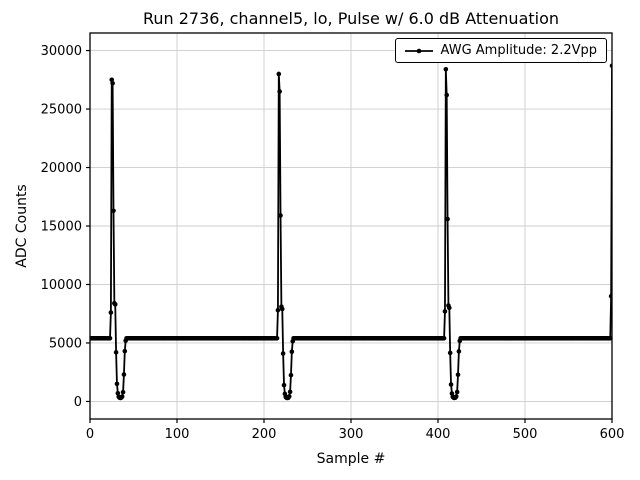  What do you see at coordinates (351, 459) in the screenshot?
I see `x-axis-label: Sample #` at bounding box center [351, 459].